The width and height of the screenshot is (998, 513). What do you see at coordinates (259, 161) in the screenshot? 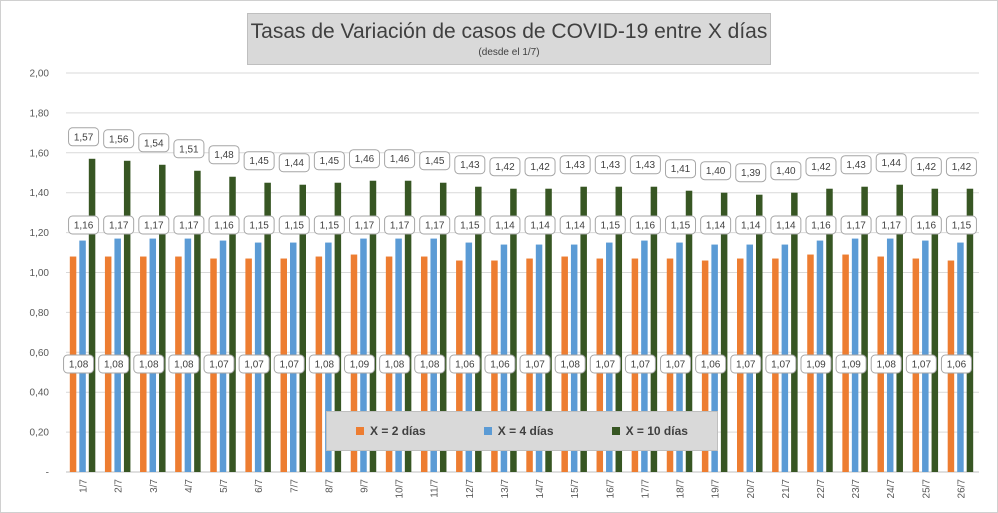
I see `data-label: 1,45` at bounding box center [259, 161].